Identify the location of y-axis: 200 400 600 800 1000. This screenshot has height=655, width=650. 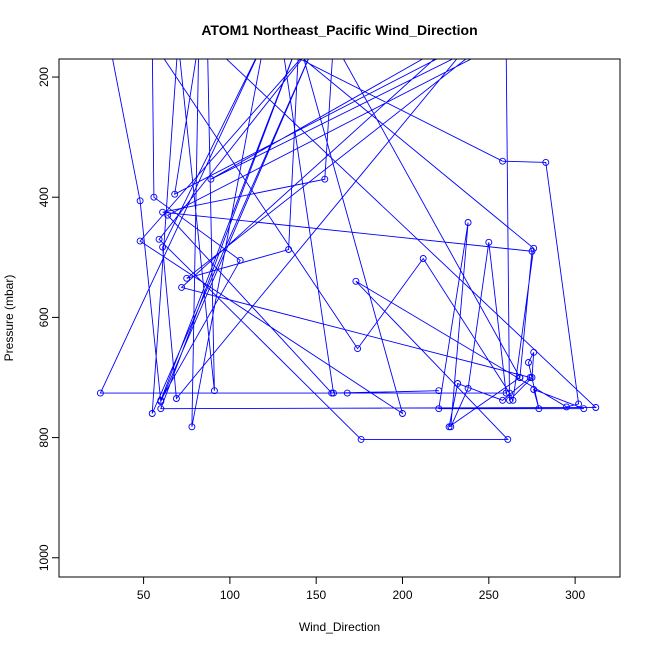
(48, 319).